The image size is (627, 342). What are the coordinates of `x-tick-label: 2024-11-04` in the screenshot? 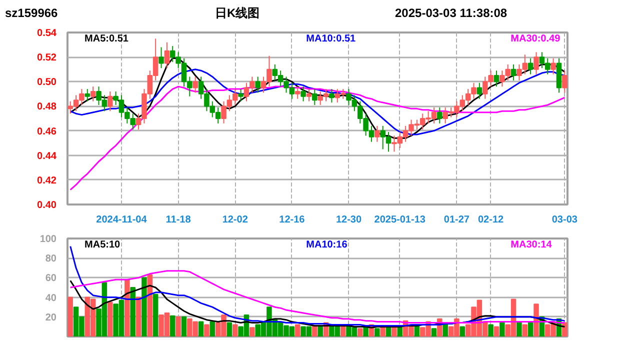 It's located at (122, 220).